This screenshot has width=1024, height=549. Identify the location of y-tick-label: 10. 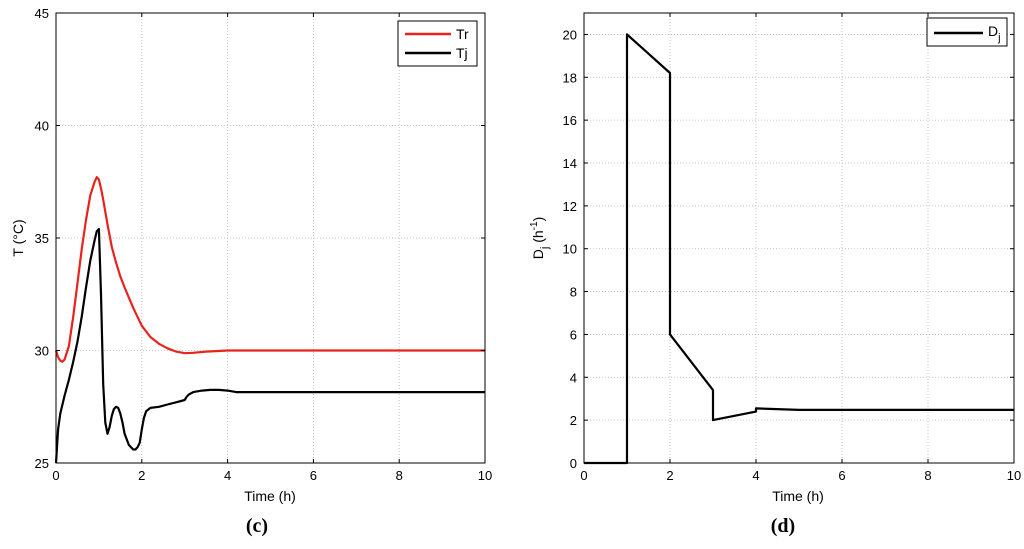
(570, 249).